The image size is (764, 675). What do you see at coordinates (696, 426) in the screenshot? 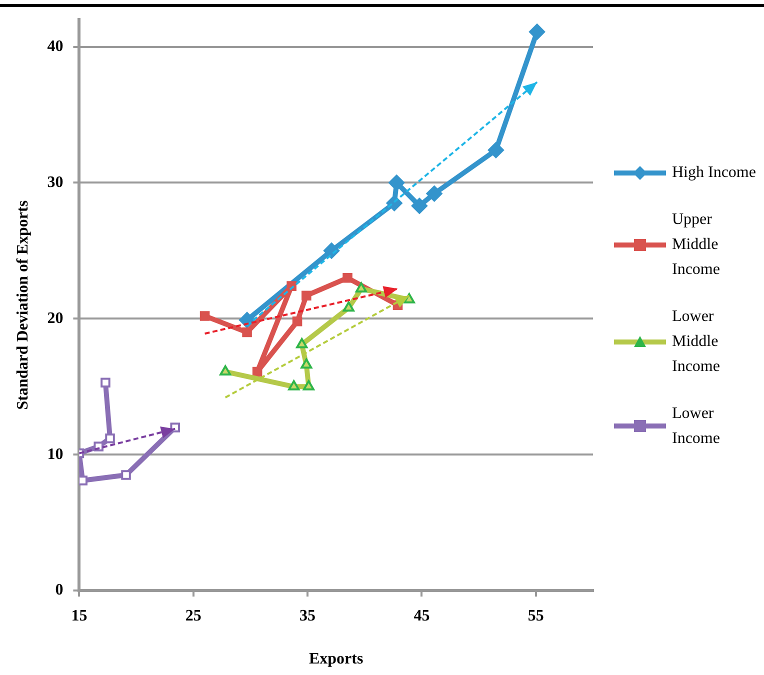
I see `legend-label: Lower Income` at bounding box center [696, 426].